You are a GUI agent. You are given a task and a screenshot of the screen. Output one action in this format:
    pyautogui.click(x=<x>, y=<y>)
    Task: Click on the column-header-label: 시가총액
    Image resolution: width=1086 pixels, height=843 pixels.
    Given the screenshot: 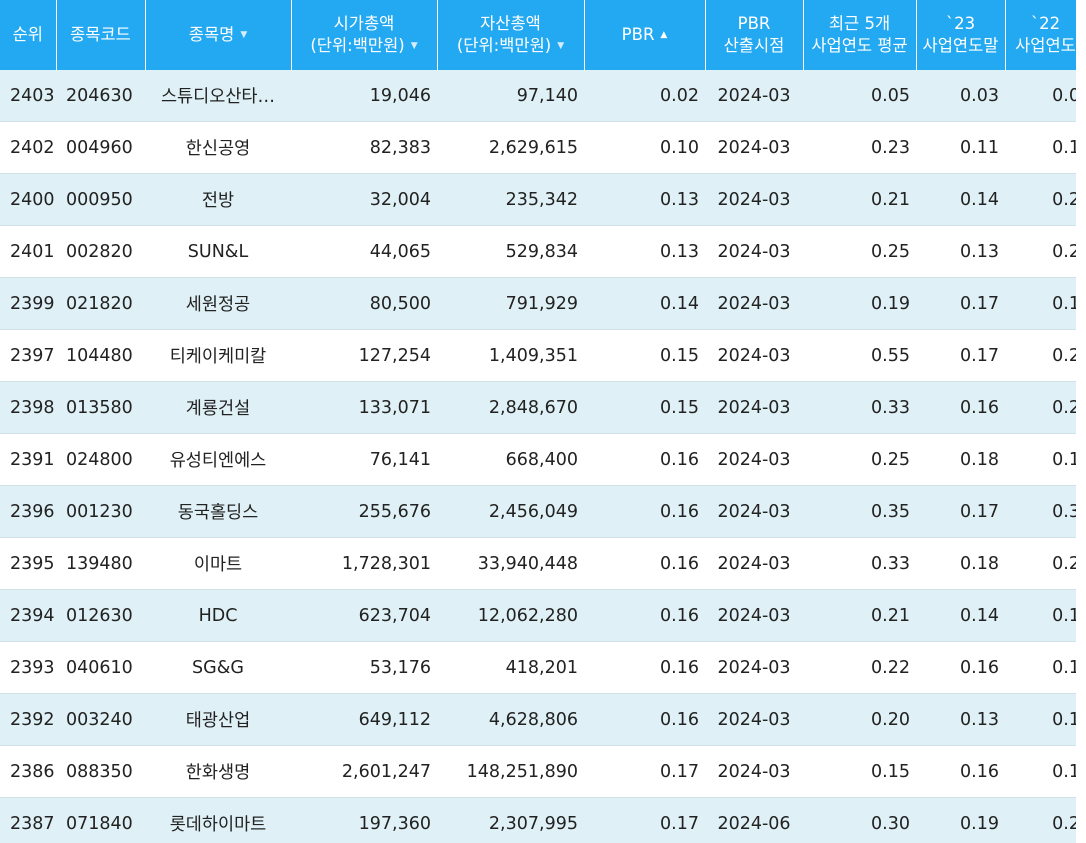 What is the action you would take?
    pyautogui.click(x=364, y=23)
    